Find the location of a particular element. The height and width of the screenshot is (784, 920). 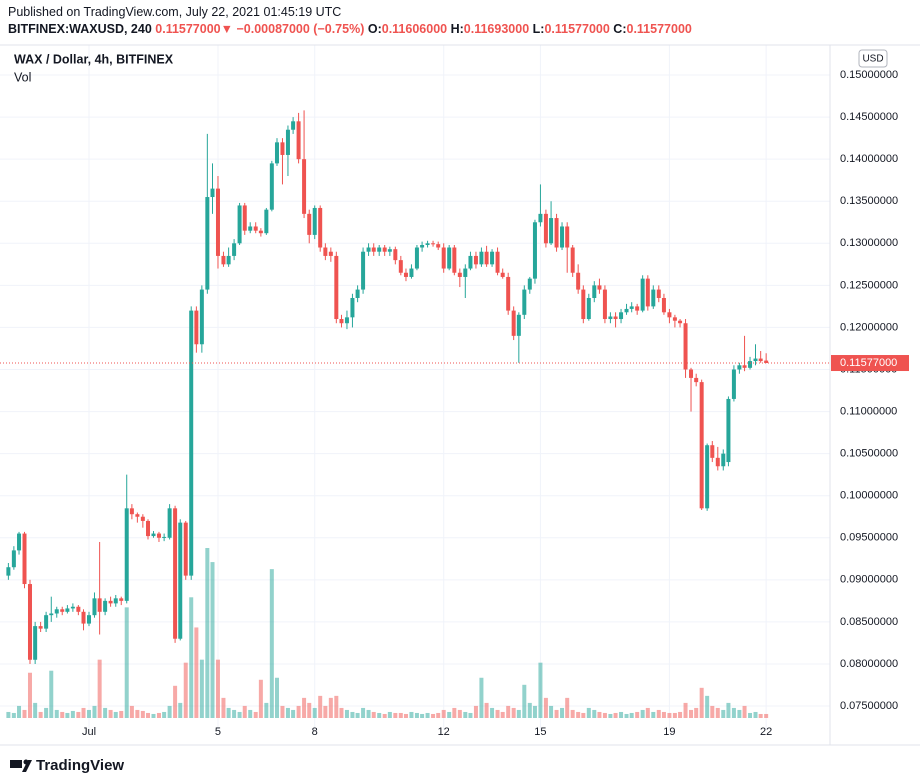

c: 0.11577000 is located at coordinates (659, 29).